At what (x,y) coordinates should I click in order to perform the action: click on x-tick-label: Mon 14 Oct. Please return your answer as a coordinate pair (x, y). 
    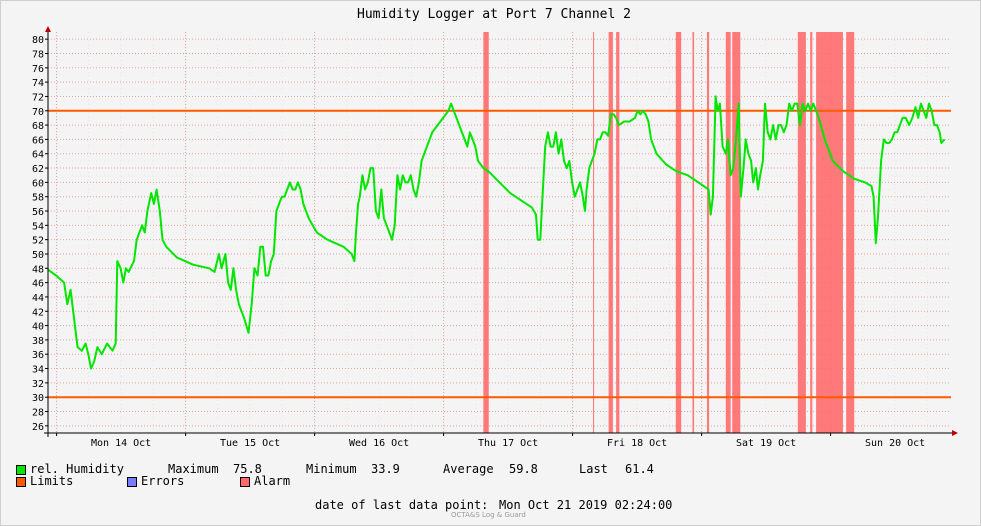
    Looking at the image, I should click on (121, 443).